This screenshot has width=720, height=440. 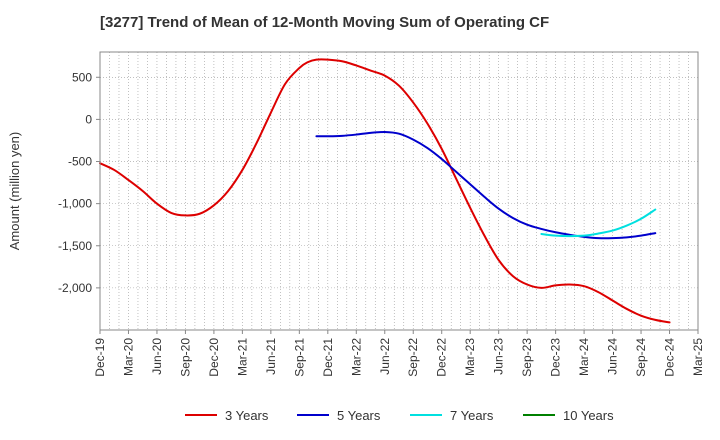 I want to click on y-tick-label: -1,500, so click(x=75, y=246).